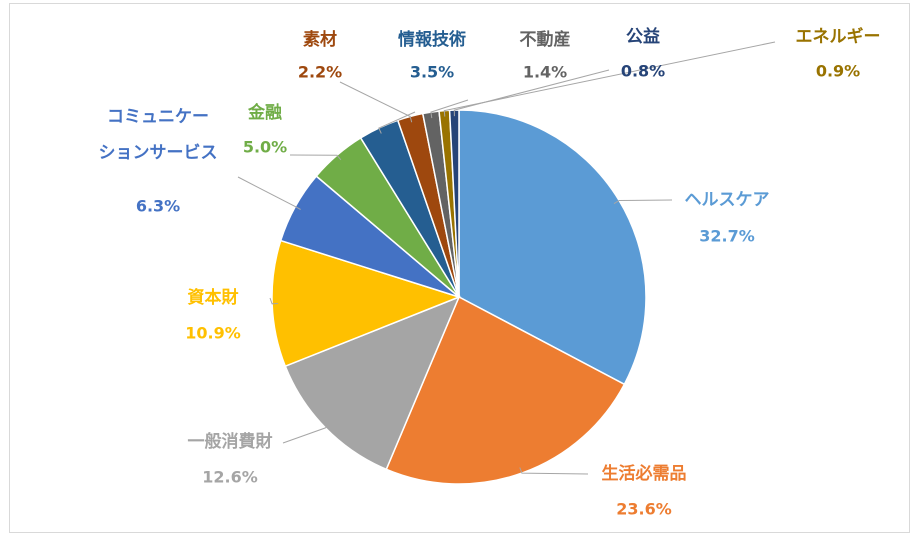  What do you see at coordinates (643, 71) in the screenshot?
I see `slice-value-label: 0.8%` at bounding box center [643, 71].